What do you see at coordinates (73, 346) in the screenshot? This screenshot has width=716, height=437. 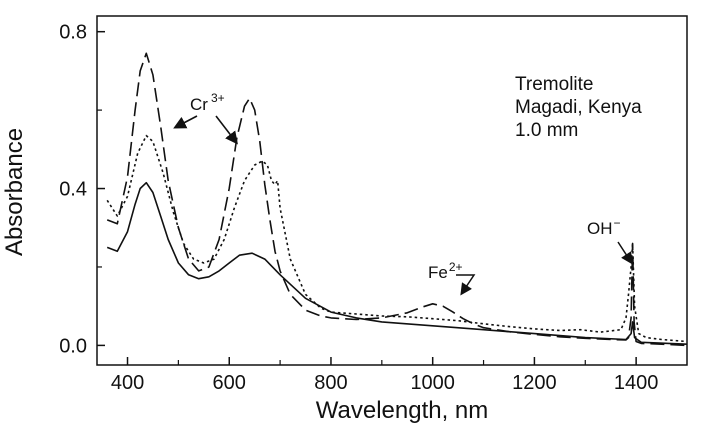 I see `y-tick-label: 0.0` at bounding box center [73, 346].